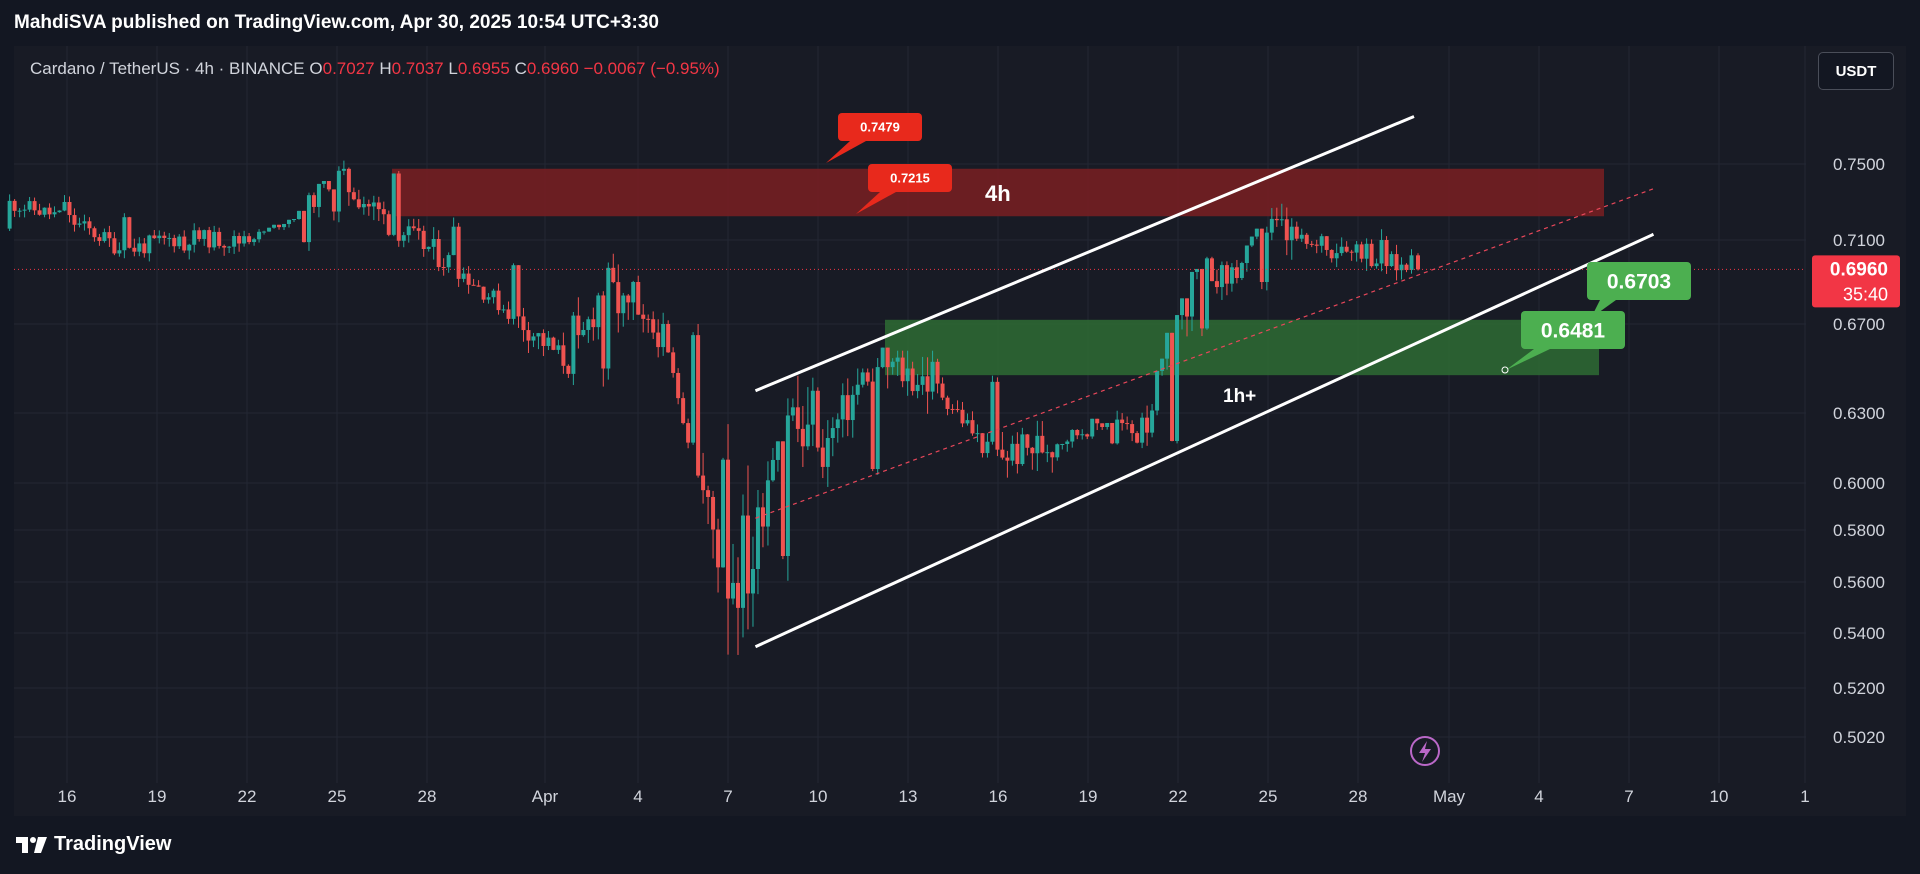  I want to click on high-value: 0.7037, so click(417, 68).